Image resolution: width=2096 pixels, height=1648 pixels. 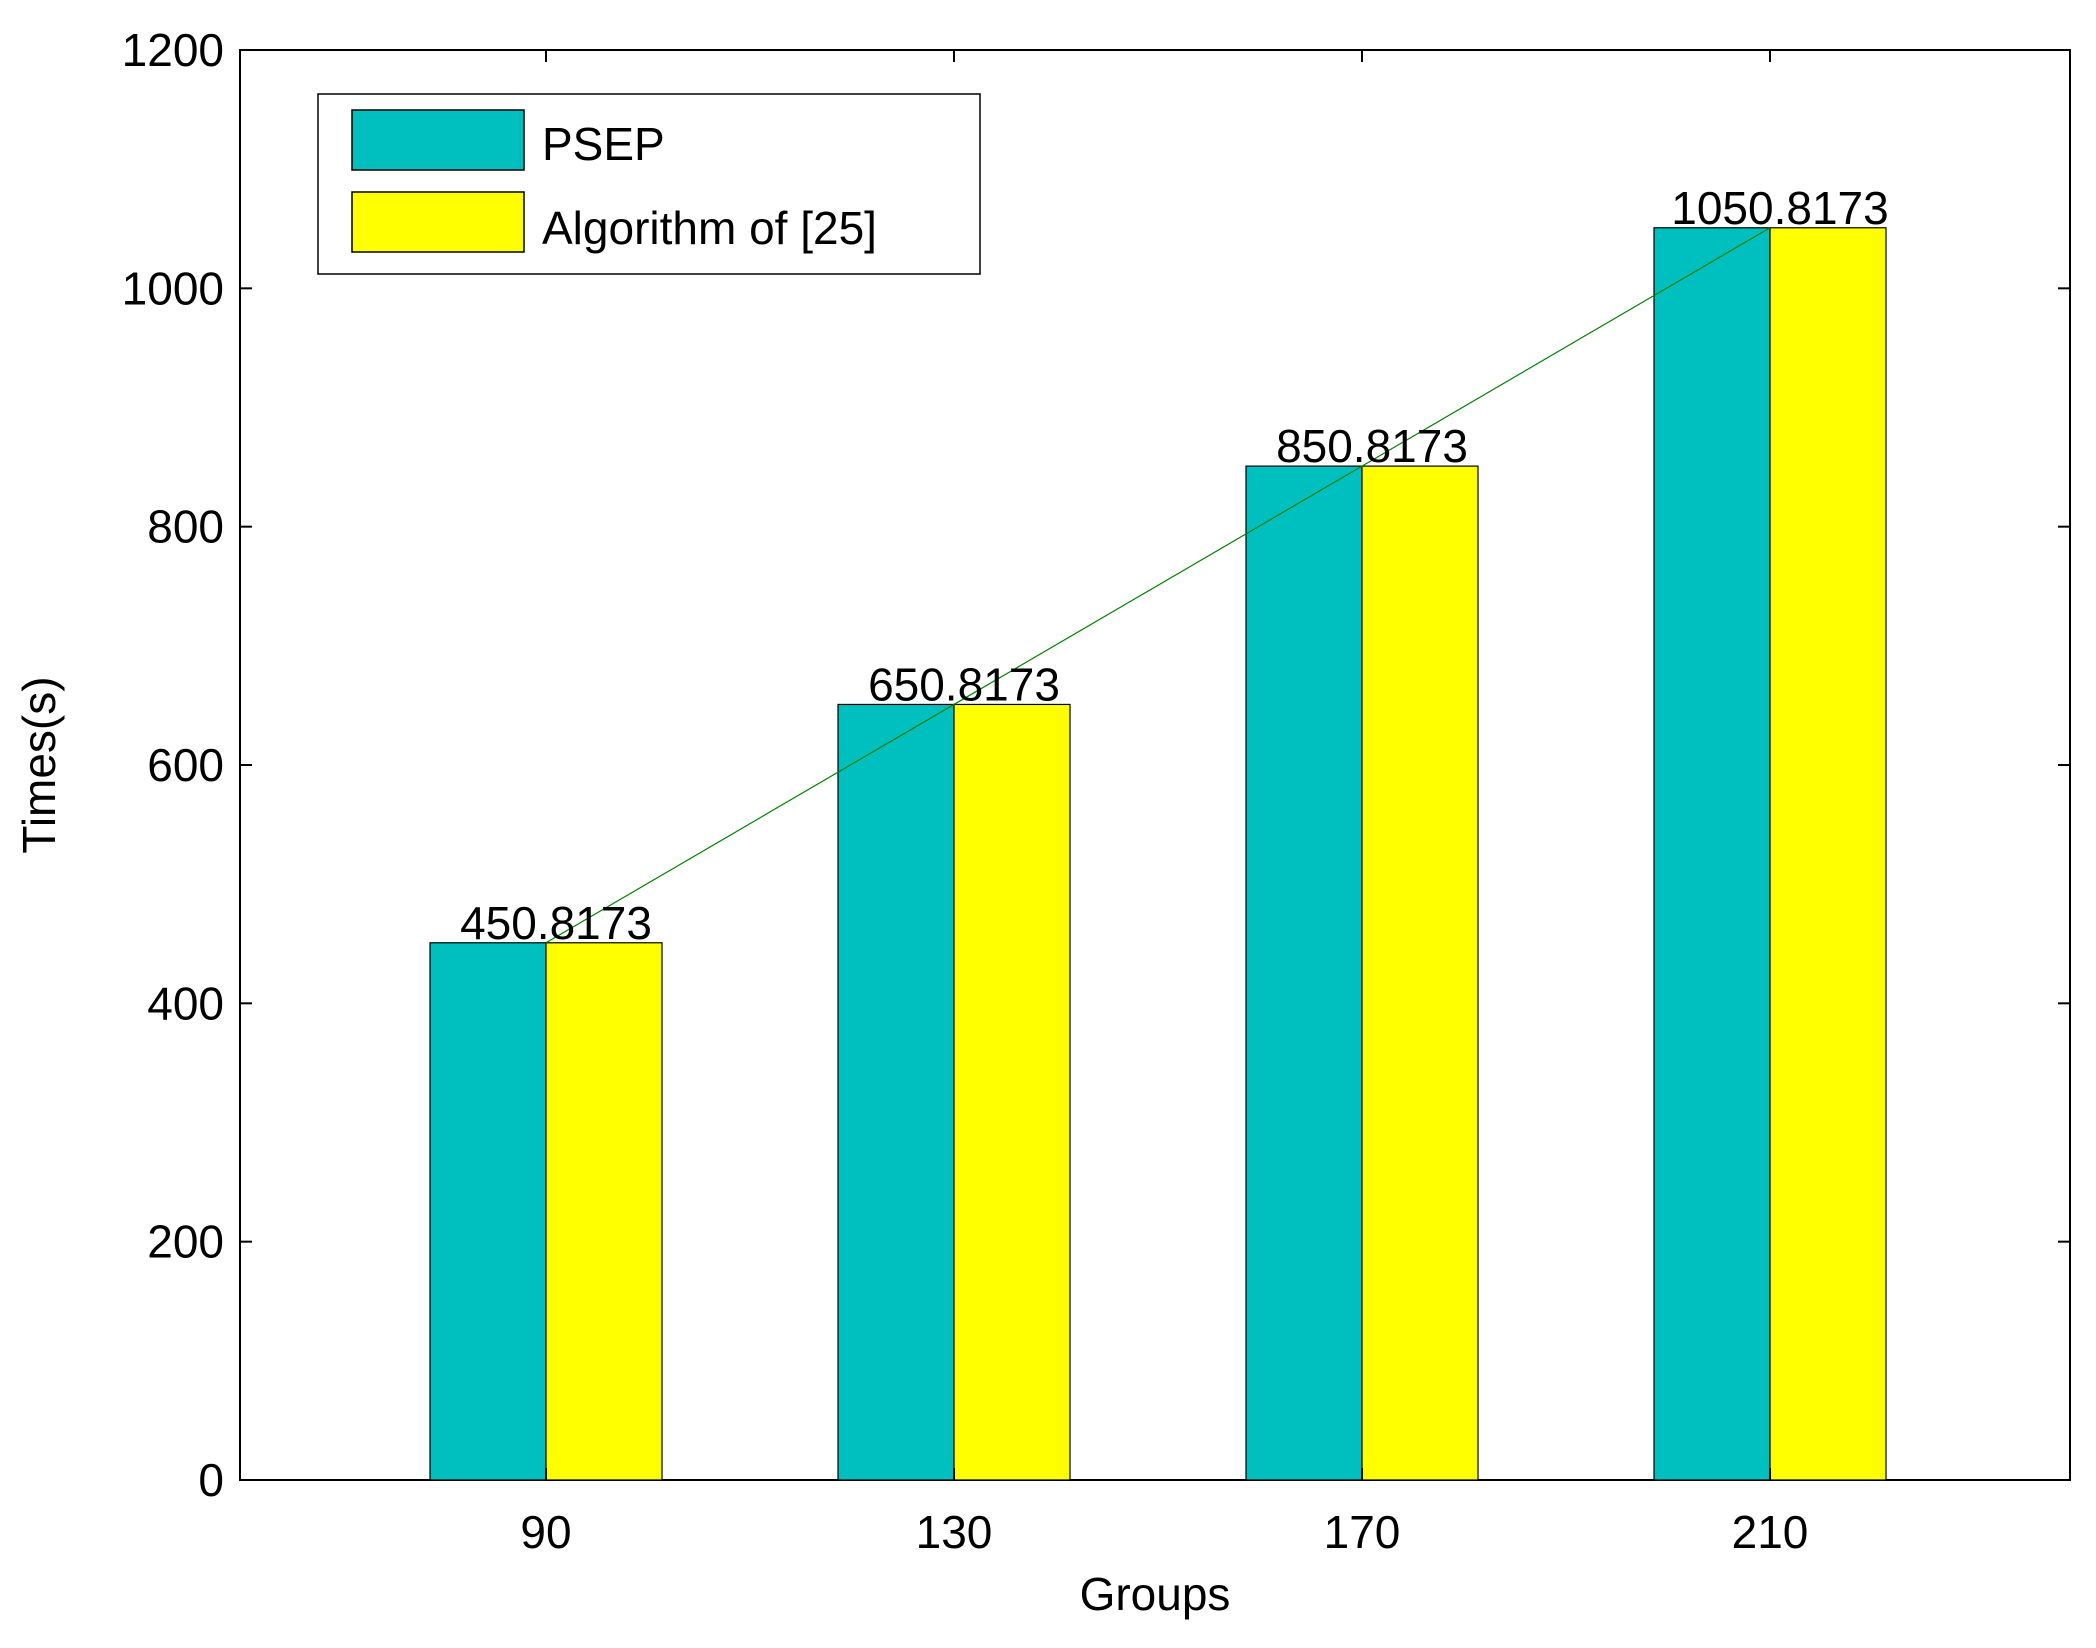 What do you see at coordinates (438, 140) in the screenshot?
I see `legend-swatch-psep` at bounding box center [438, 140].